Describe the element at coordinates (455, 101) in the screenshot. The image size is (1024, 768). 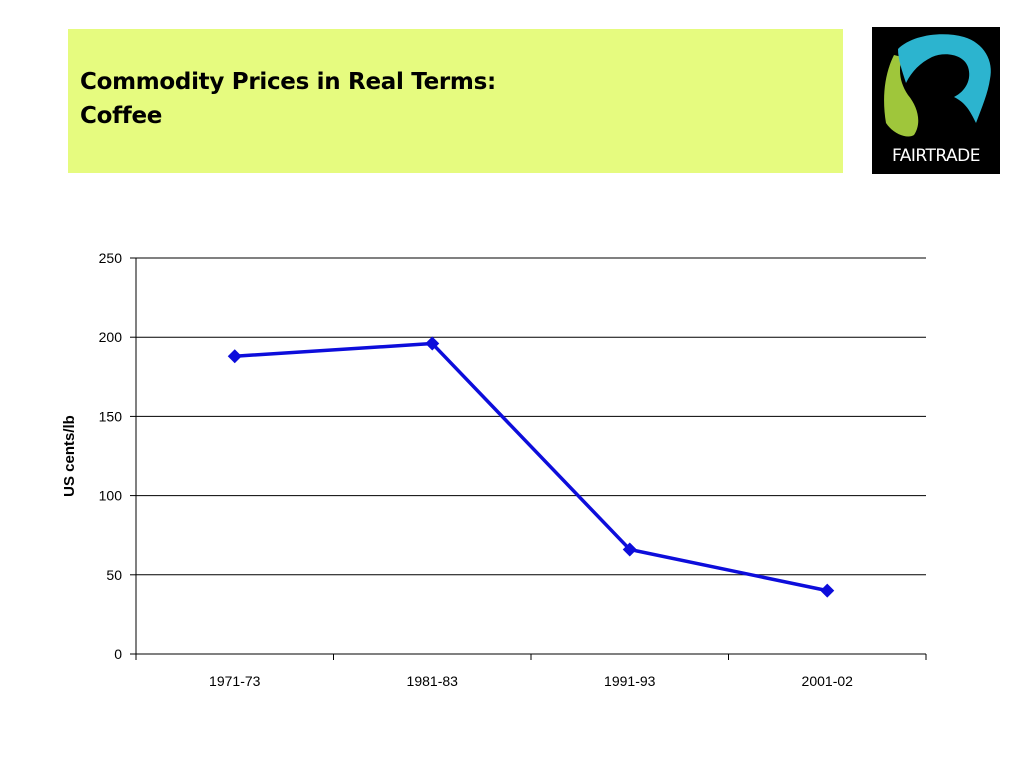
I see `title-band: Commodity Prices in Real Terms: Coffee` at that location.